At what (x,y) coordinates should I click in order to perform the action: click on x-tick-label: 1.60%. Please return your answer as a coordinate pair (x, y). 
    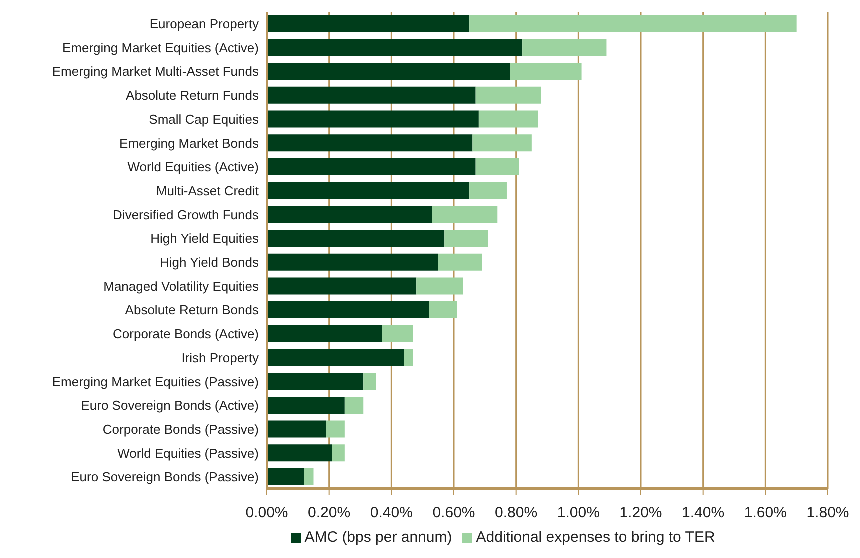
    Looking at the image, I should click on (765, 513).